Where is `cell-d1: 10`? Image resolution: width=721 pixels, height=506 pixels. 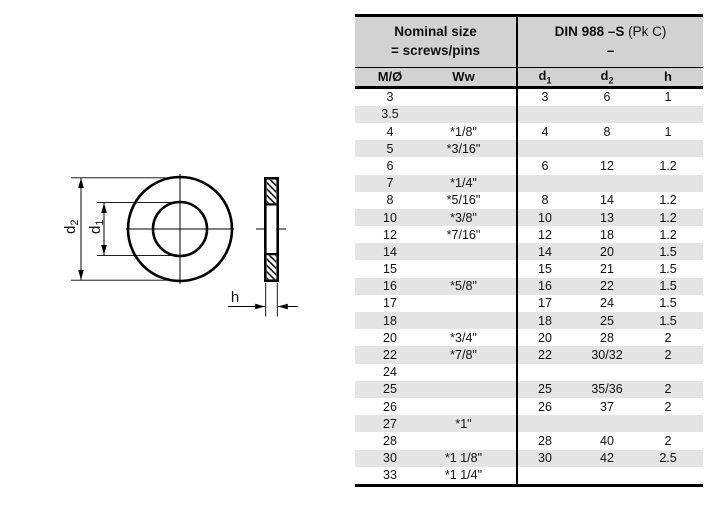
cell-d1: 10 is located at coordinates (544, 217).